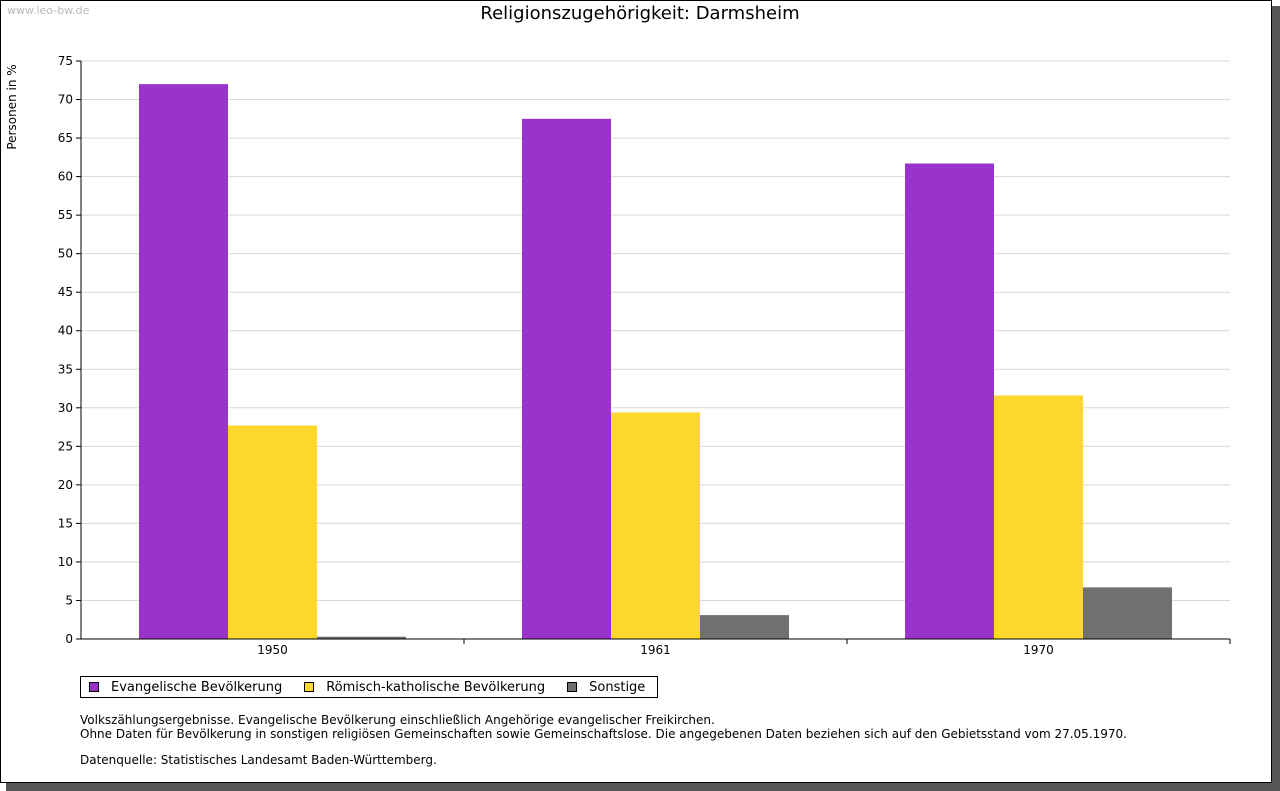  I want to click on y-tick-labels: 0 5 10 15 20 25 30 35 40 45 50 55 60 65 70 75, so click(65, 350).